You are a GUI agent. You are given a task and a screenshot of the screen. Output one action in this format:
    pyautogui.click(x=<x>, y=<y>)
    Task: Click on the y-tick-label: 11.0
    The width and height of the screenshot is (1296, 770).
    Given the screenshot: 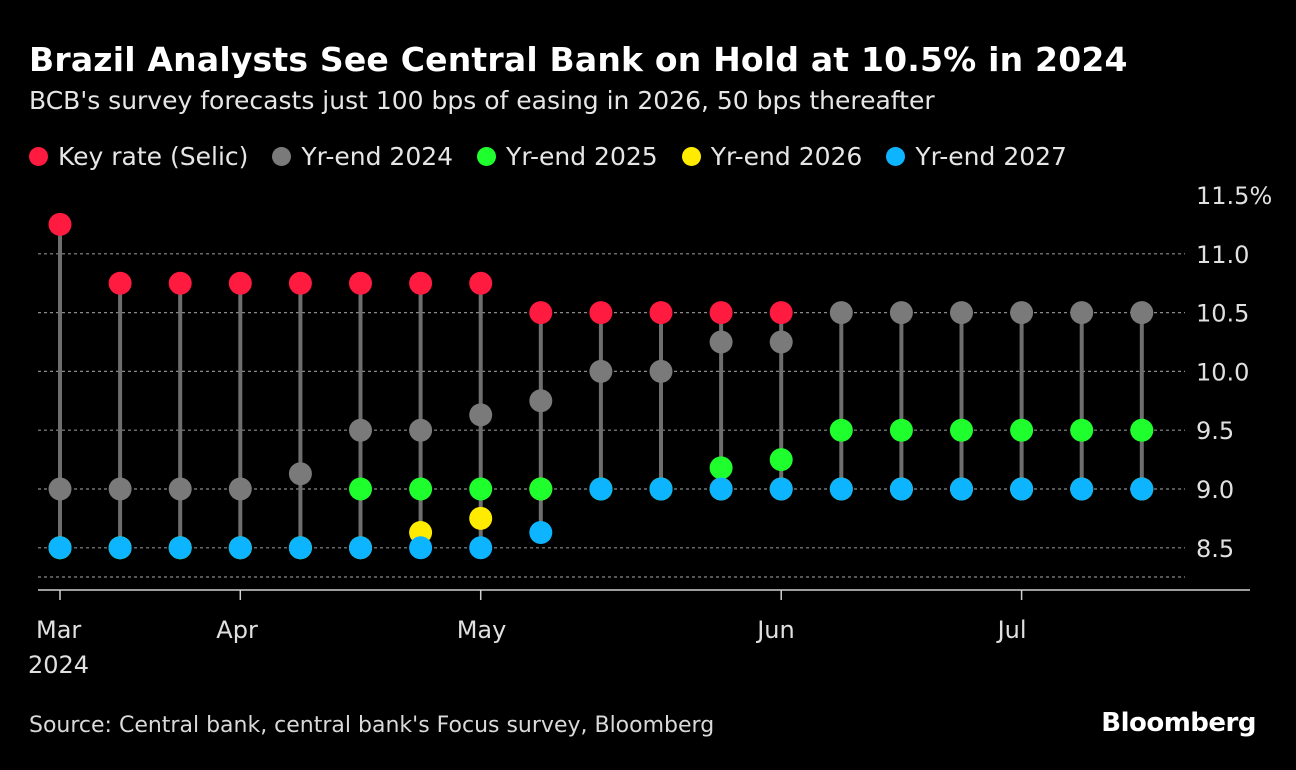 What is the action you would take?
    pyautogui.click(x=1222, y=255)
    